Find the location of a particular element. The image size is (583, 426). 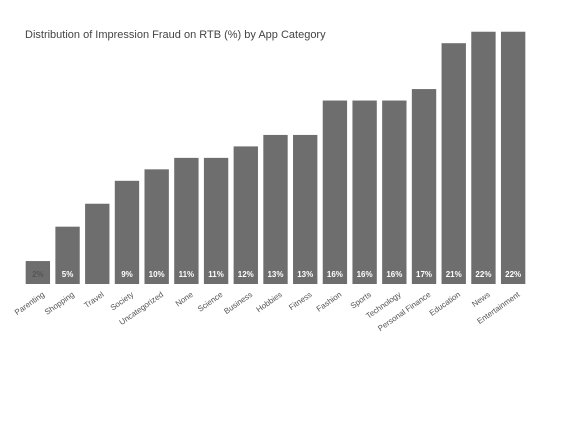

value-label: 21% is located at coordinates (454, 274).